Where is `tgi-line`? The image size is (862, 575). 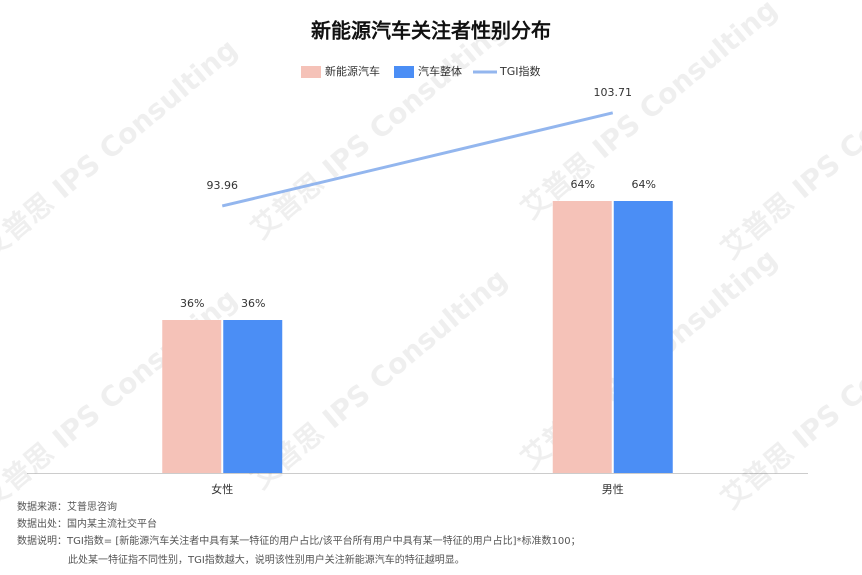 tgi-line is located at coordinates (417, 159).